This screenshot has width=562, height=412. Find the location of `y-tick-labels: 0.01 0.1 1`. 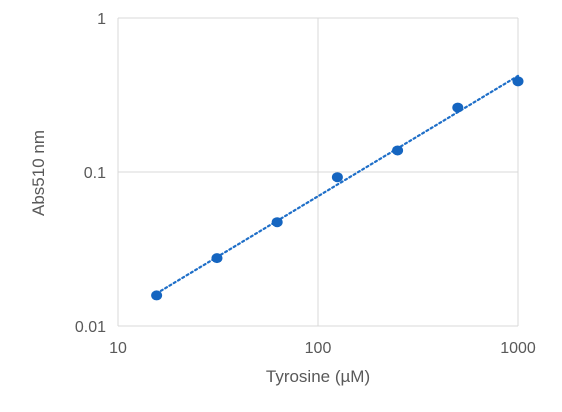

y-tick-labels: 0.01 0.1 1 is located at coordinates (90, 173).